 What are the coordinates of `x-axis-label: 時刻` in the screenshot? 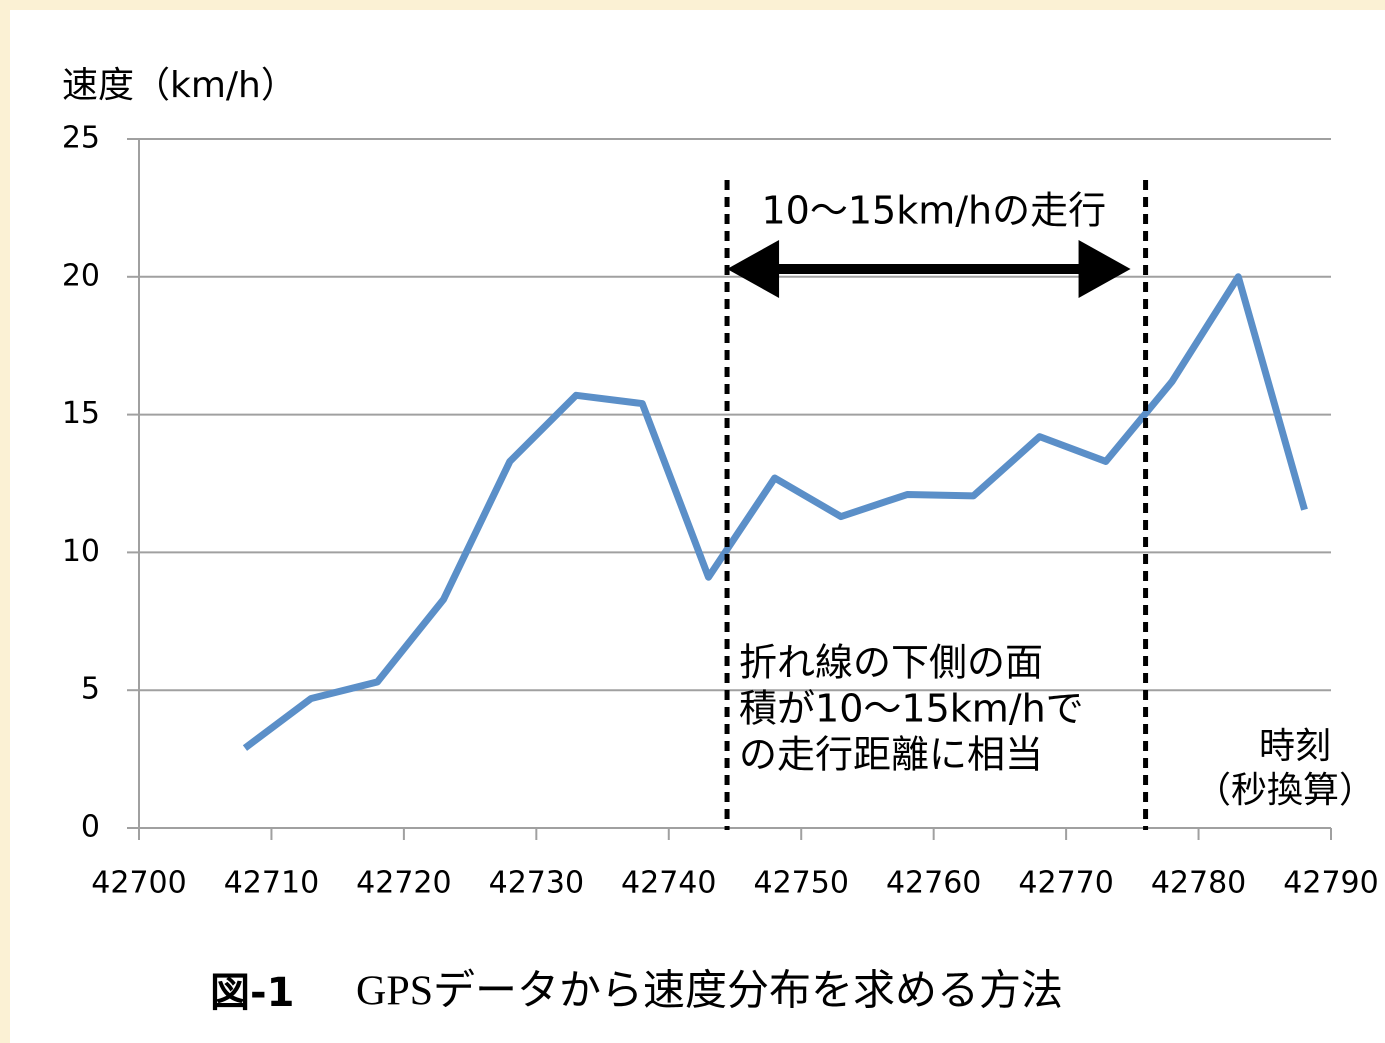 It's located at (1295, 746).